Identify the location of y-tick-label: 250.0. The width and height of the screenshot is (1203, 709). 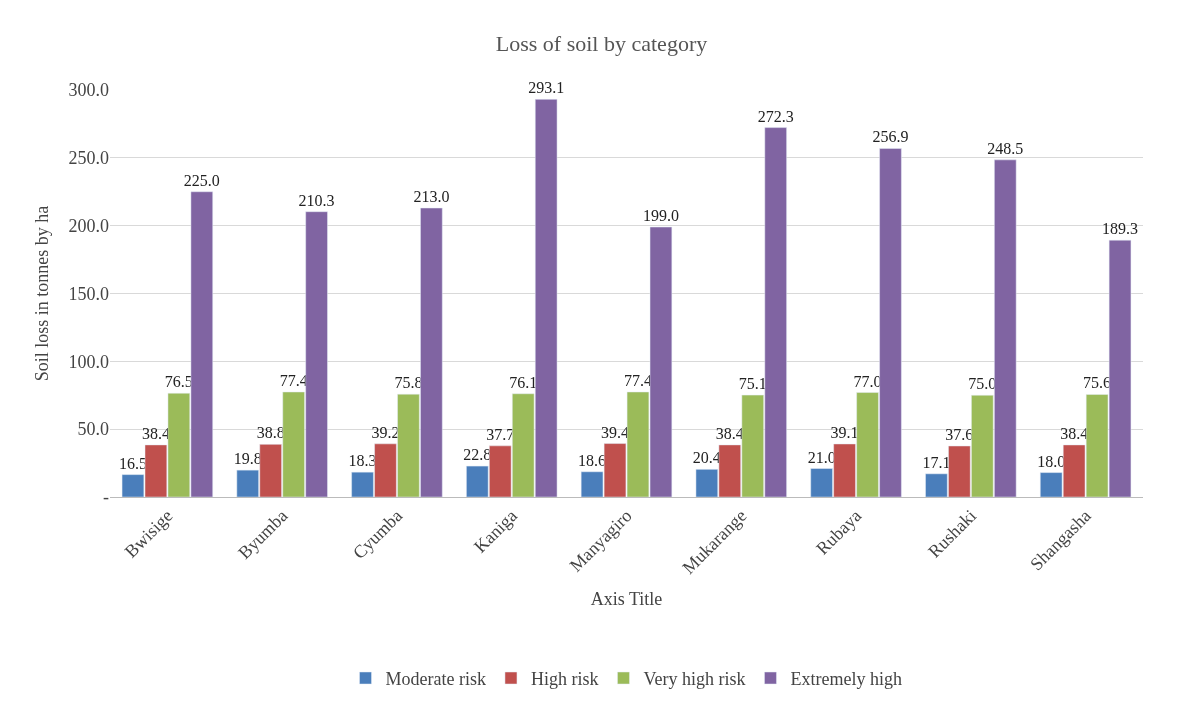
(88, 158).